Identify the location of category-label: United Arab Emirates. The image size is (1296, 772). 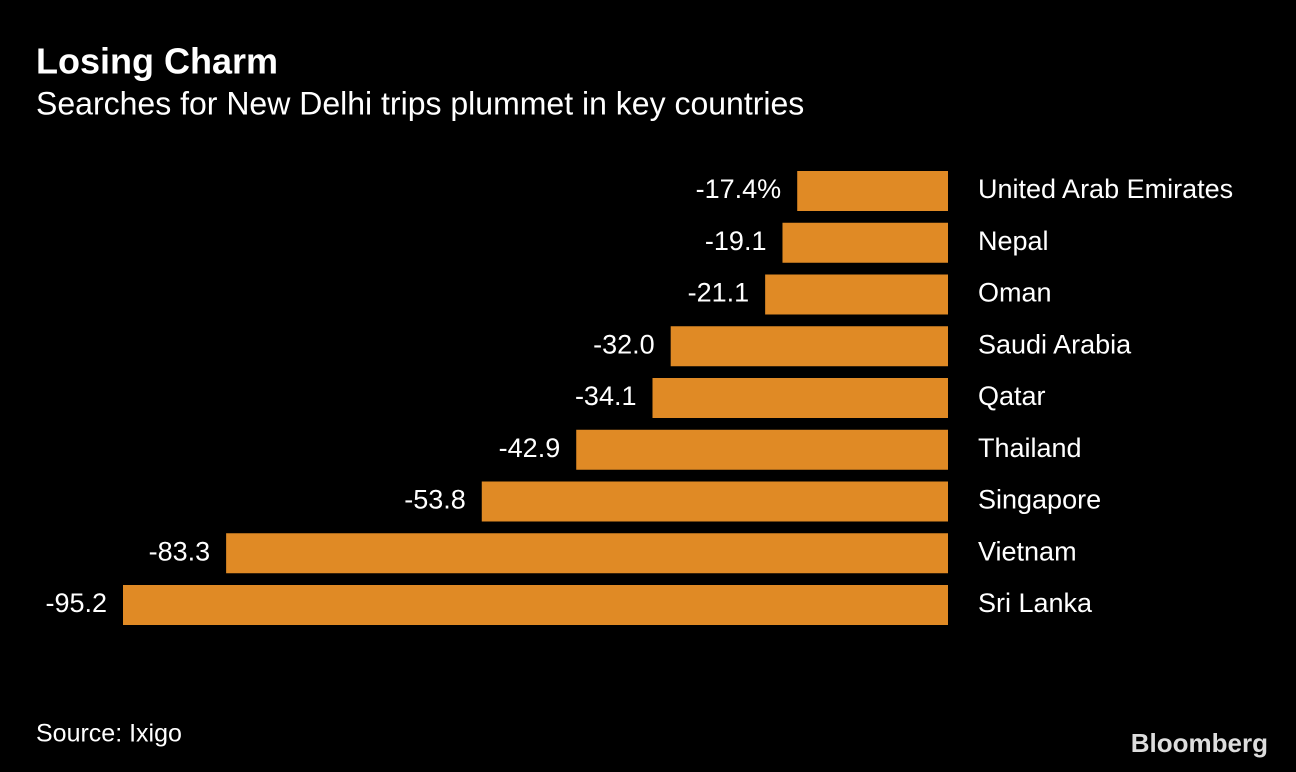
(1105, 189).